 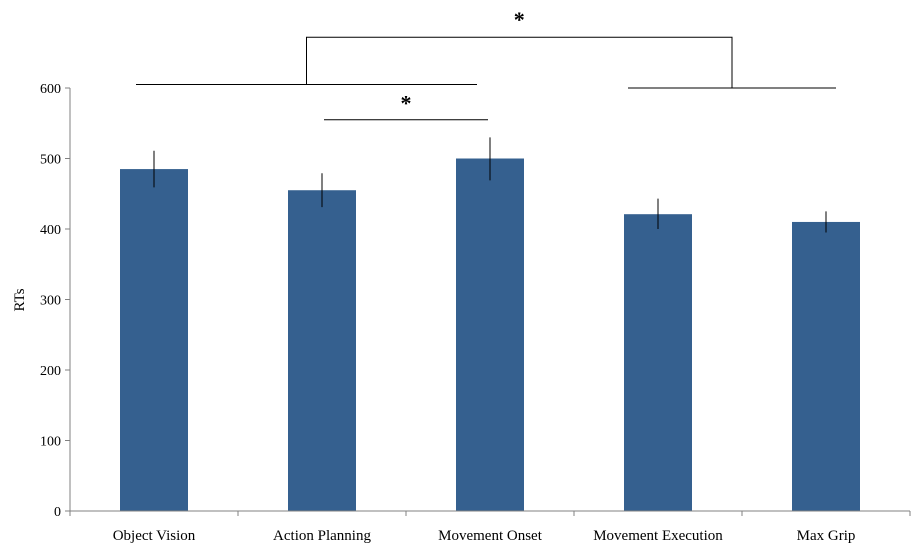 What do you see at coordinates (826, 366) in the screenshot?
I see `bar-max-grip` at bounding box center [826, 366].